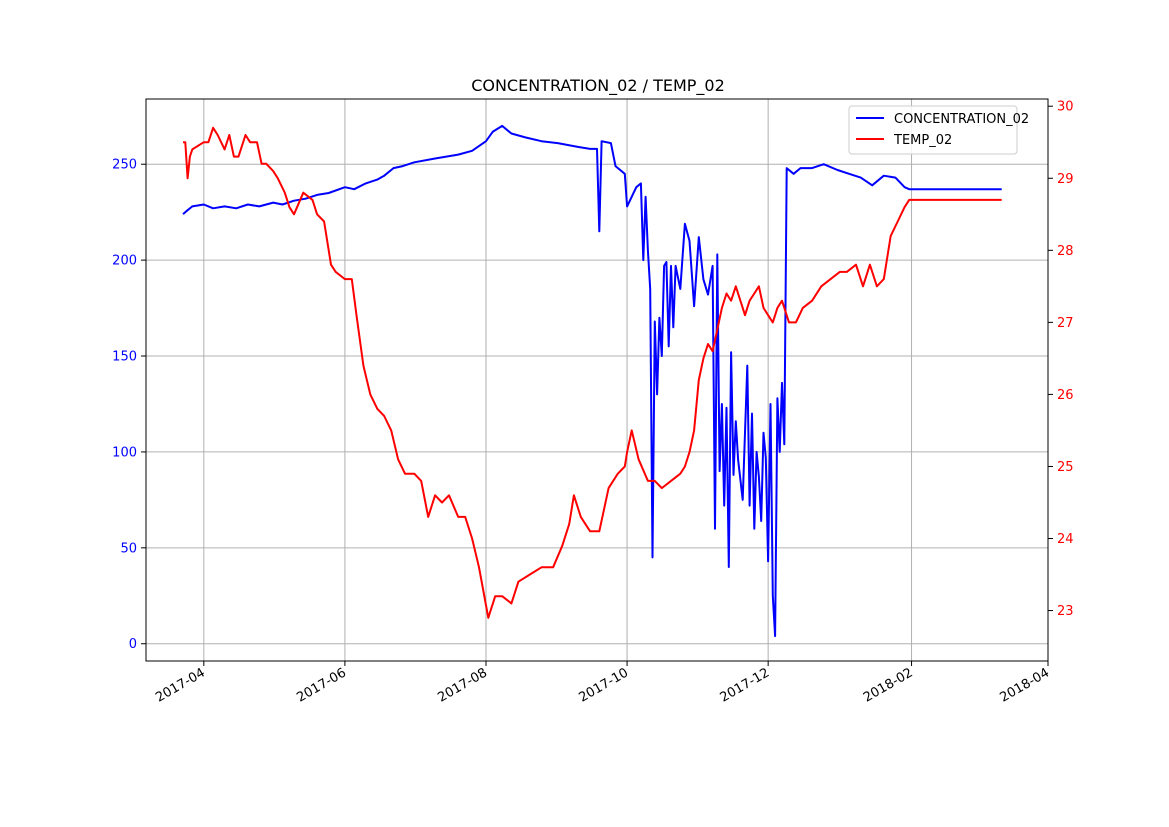  Describe the element at coordinates (1065, 611) in the screenshot. I see `y2-tick-label: 23` at that location.